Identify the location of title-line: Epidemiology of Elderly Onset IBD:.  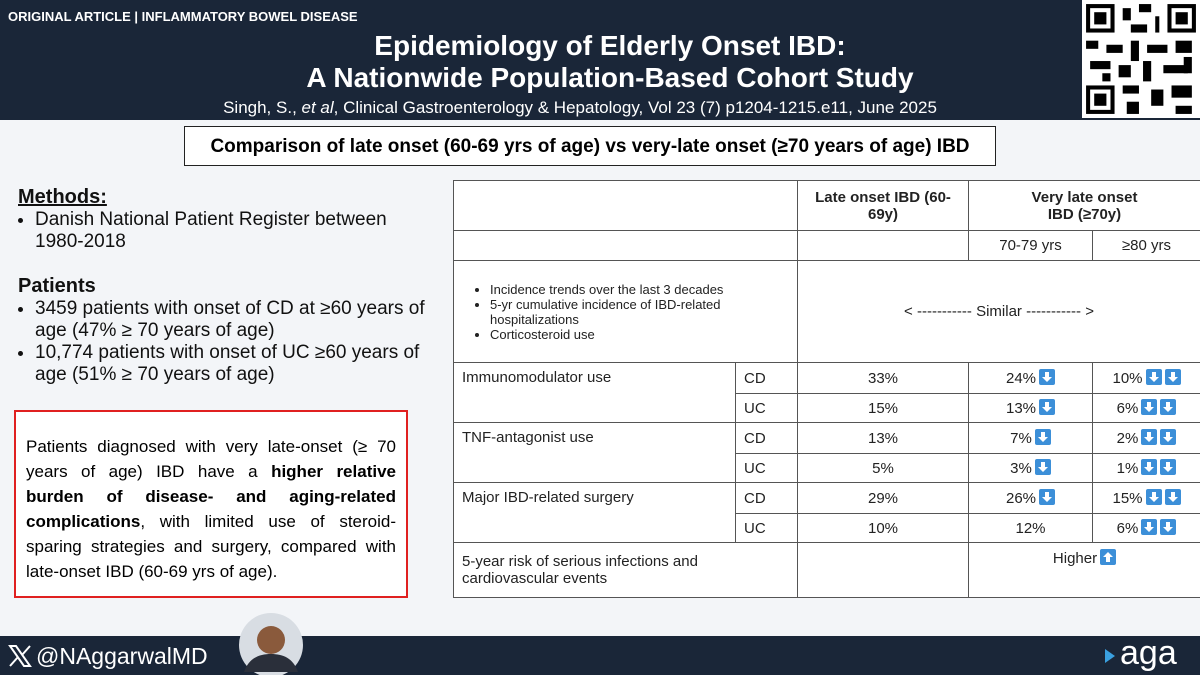
(610, 45).